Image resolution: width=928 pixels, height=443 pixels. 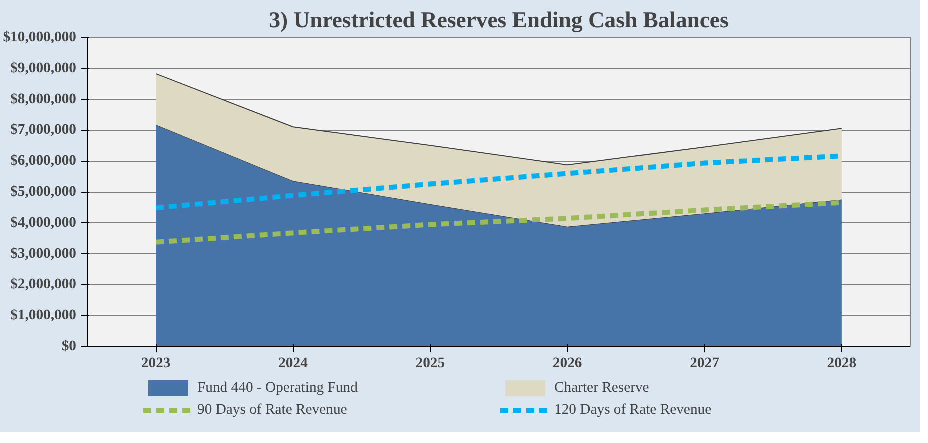 I want to click on y-tick-label: $10,000,000, so click(x=39, y=38).